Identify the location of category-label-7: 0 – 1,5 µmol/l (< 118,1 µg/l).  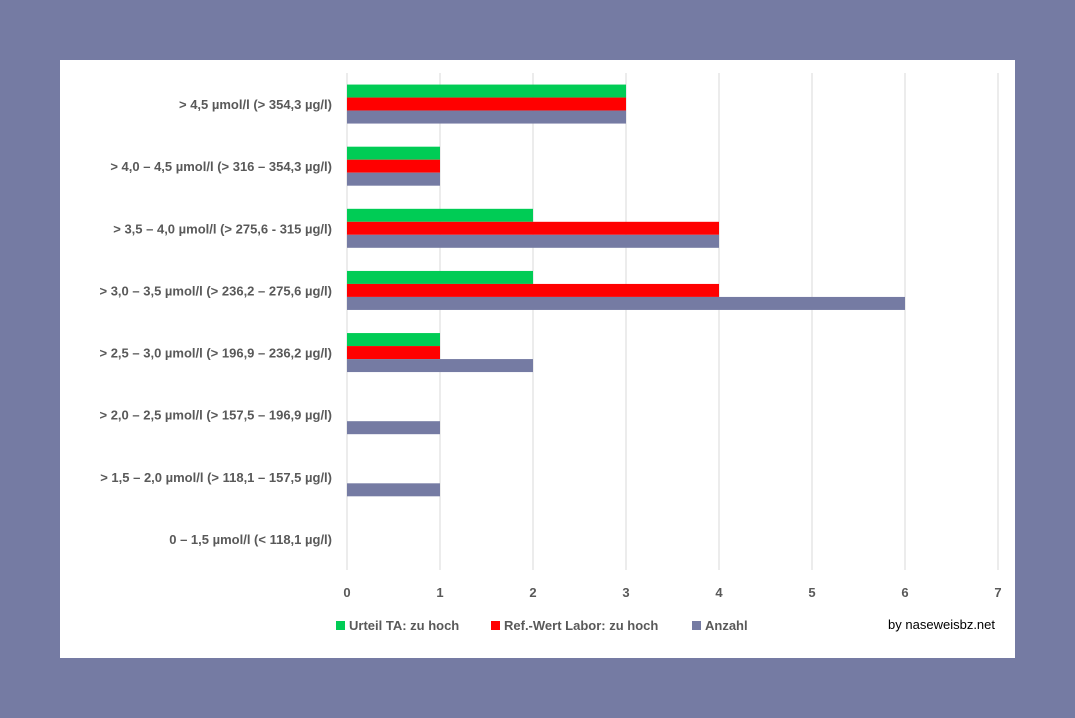
(250, 539).